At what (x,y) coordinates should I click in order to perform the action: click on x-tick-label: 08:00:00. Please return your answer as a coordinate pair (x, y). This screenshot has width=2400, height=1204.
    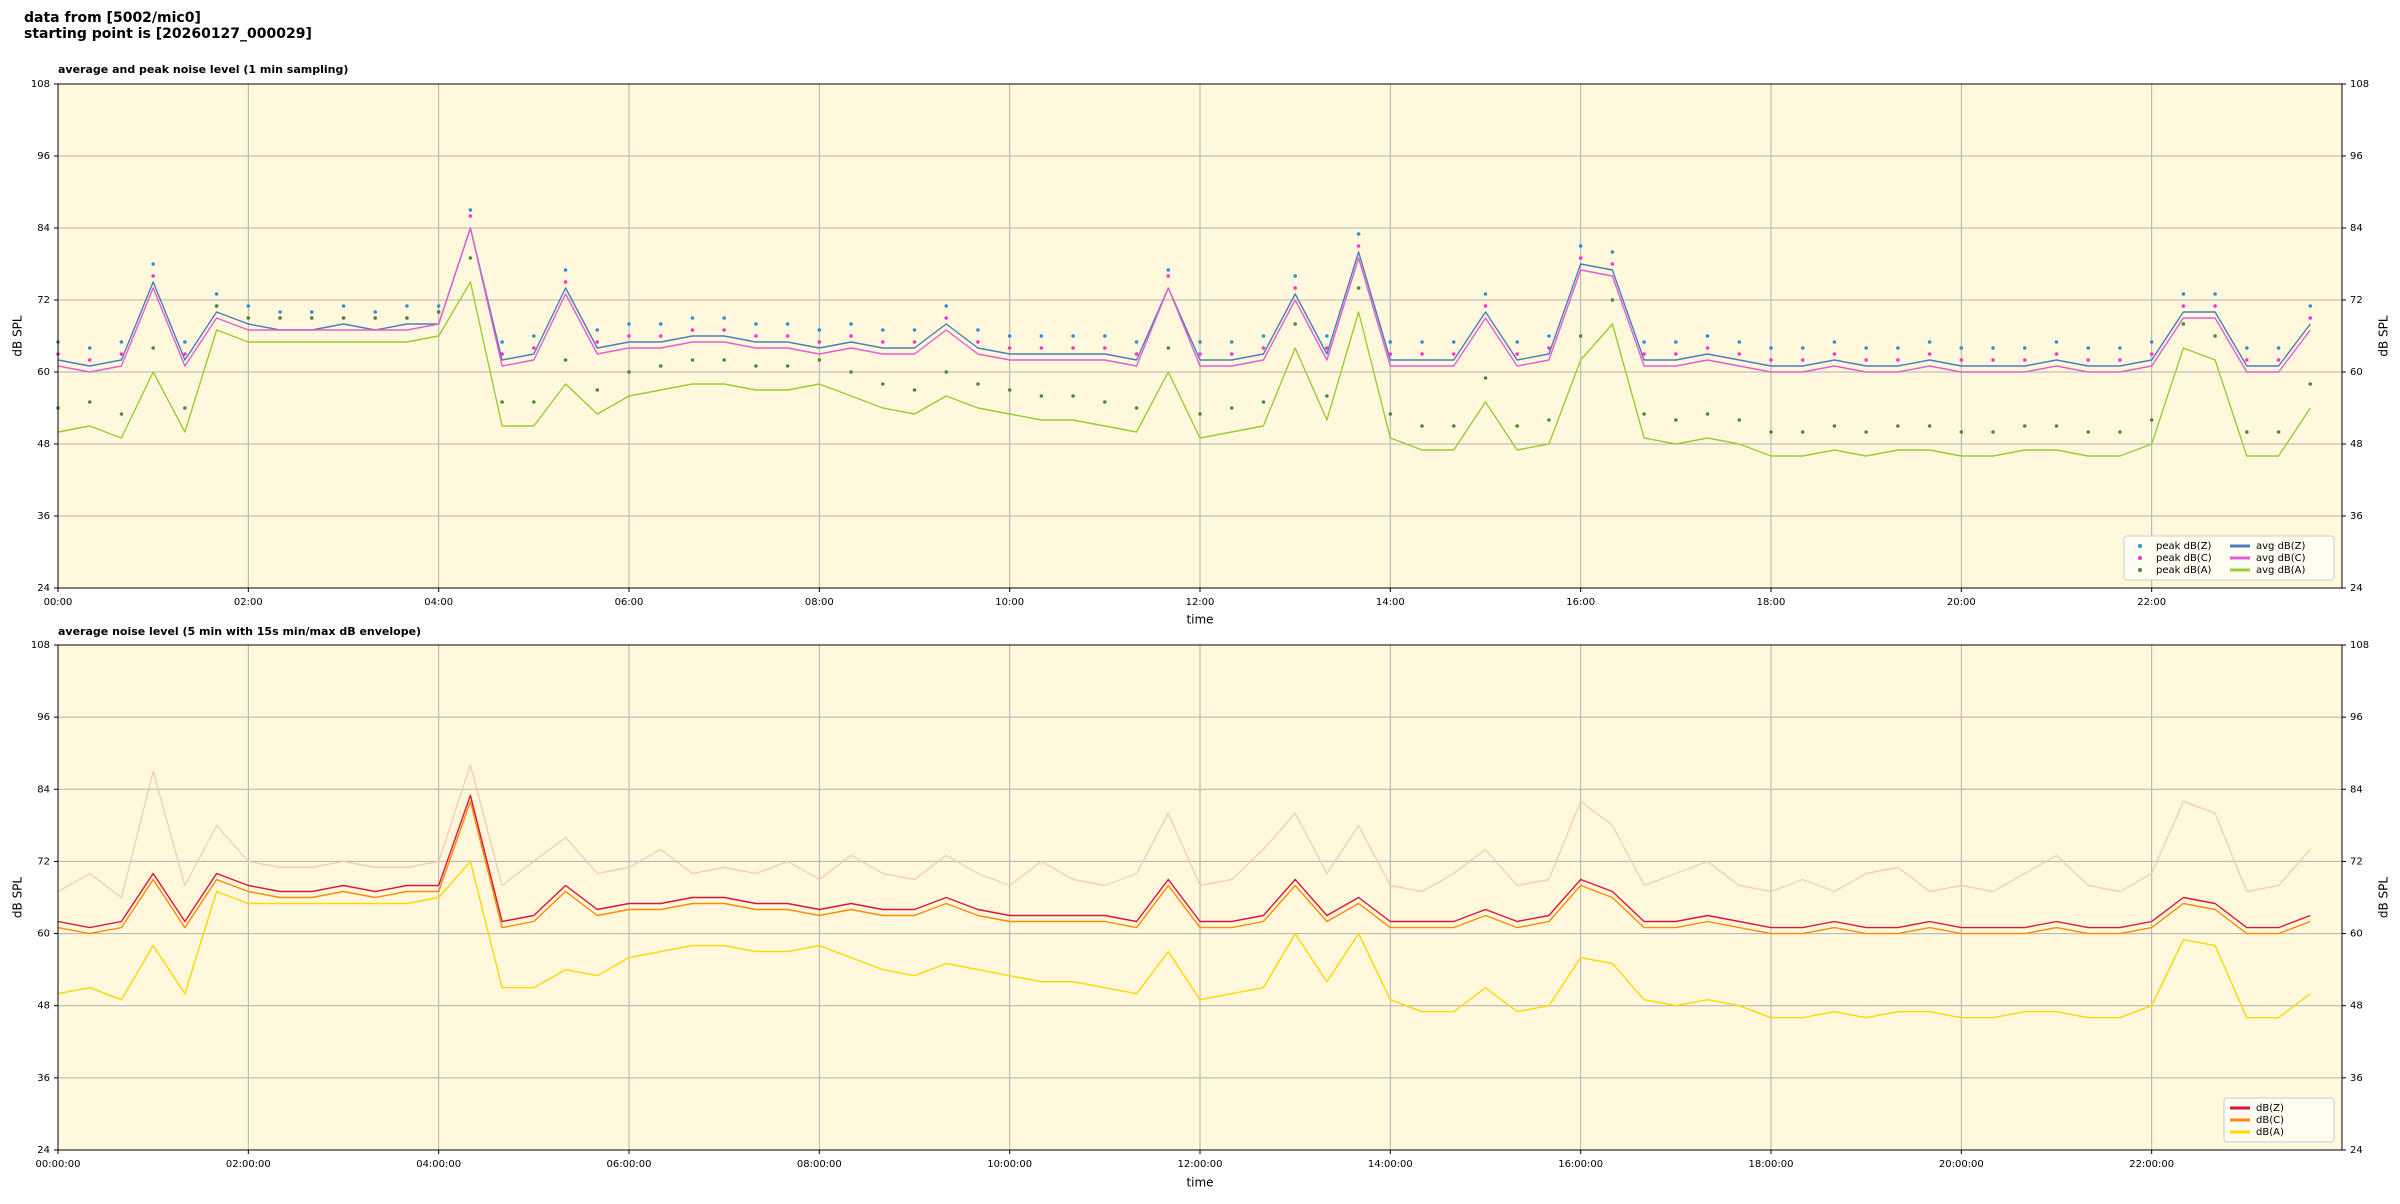
    Looking at the image, I should click on (819, 1164).